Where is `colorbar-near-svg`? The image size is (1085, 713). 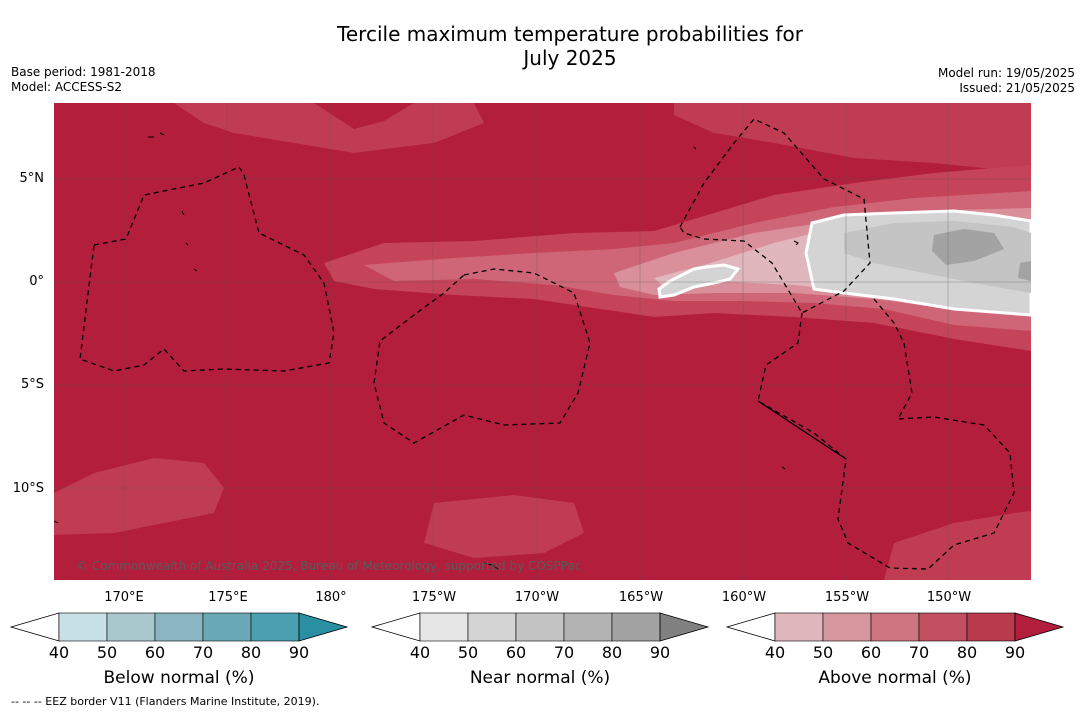 colorbar-near-svg is located at coordinates (540, 627).